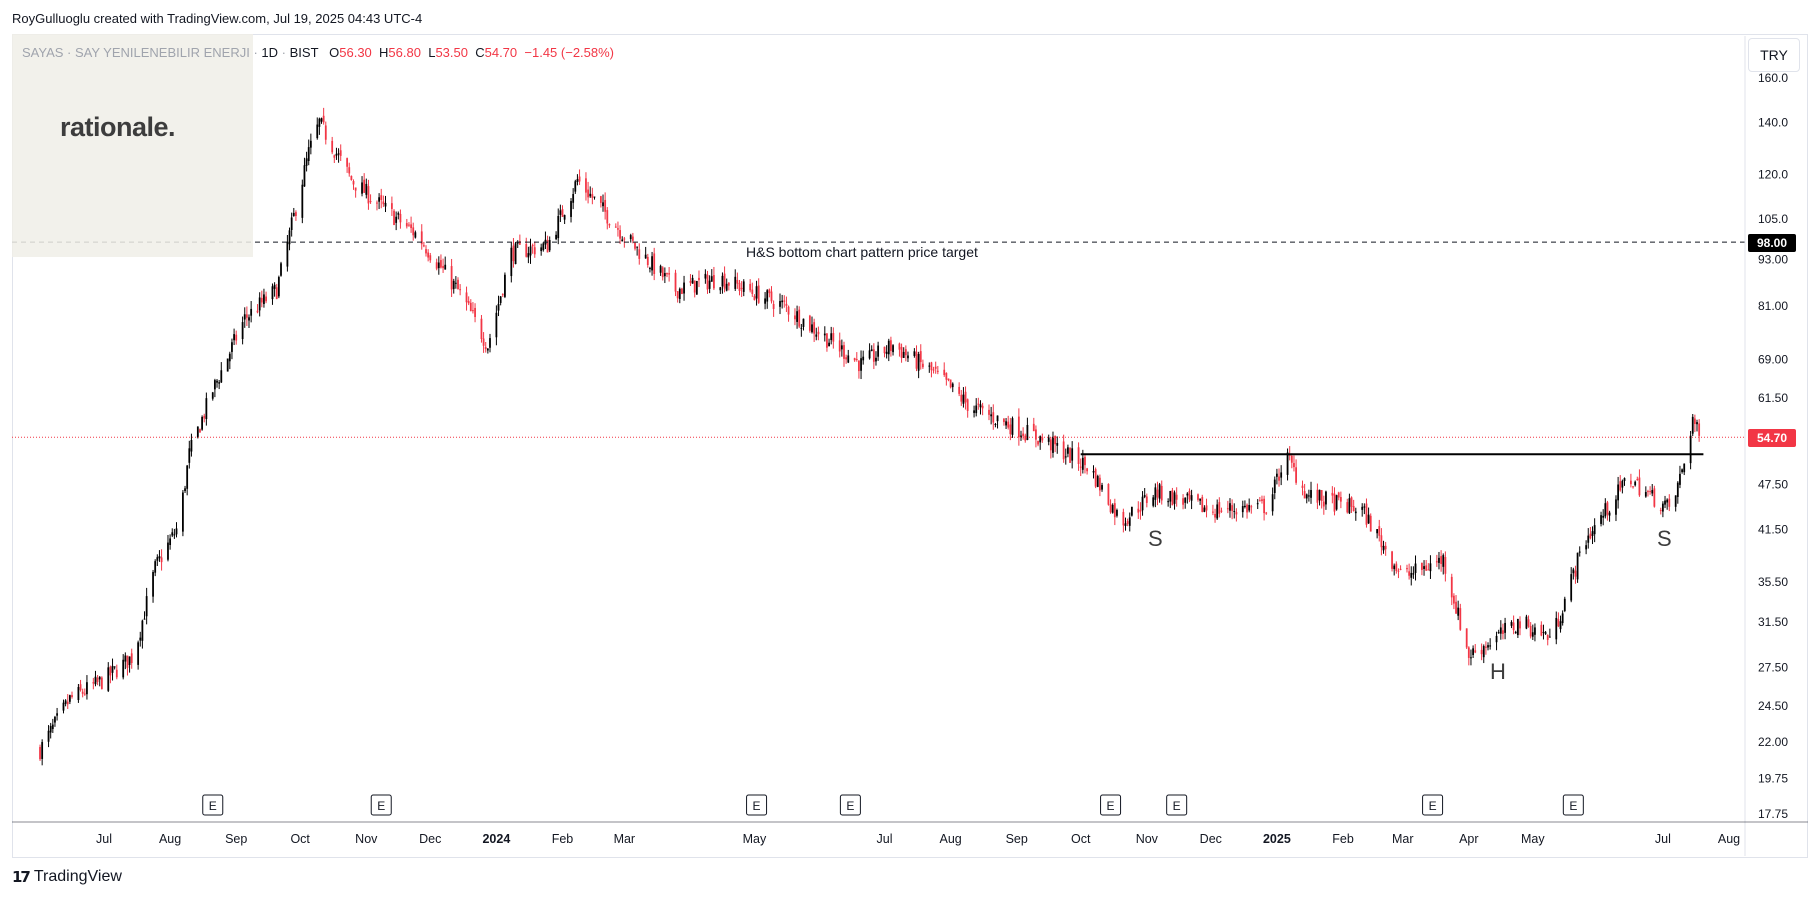  What do you see at coordinates (496, 839) in the screenshot?
I see `x-tick-label: 2024` at bounding box center [496, 839].